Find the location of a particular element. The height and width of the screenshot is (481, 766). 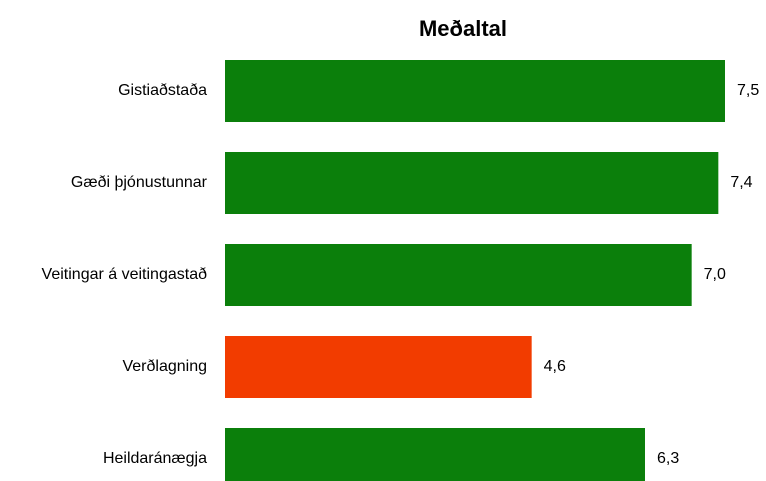

value-label: 6,3 is located at coordinates (668, 458).